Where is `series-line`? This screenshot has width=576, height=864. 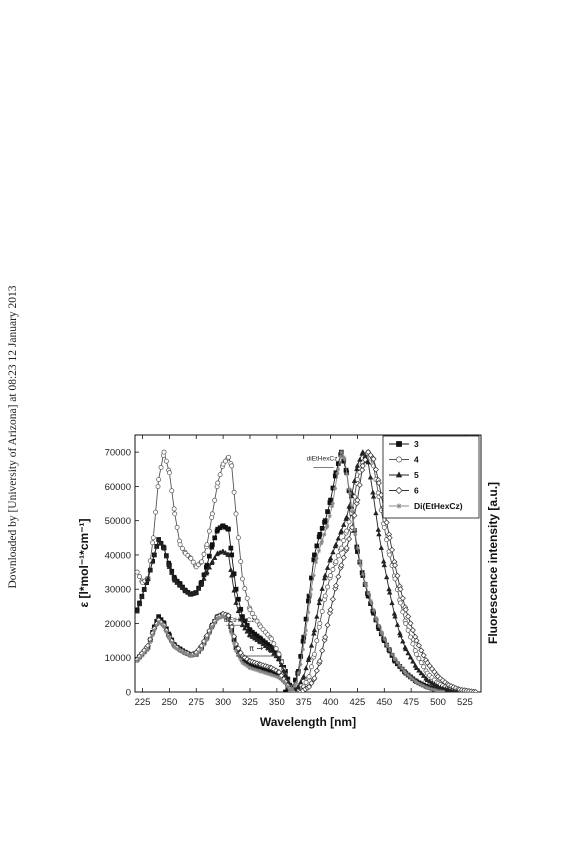 series-line is located at coordinates (215, 653).